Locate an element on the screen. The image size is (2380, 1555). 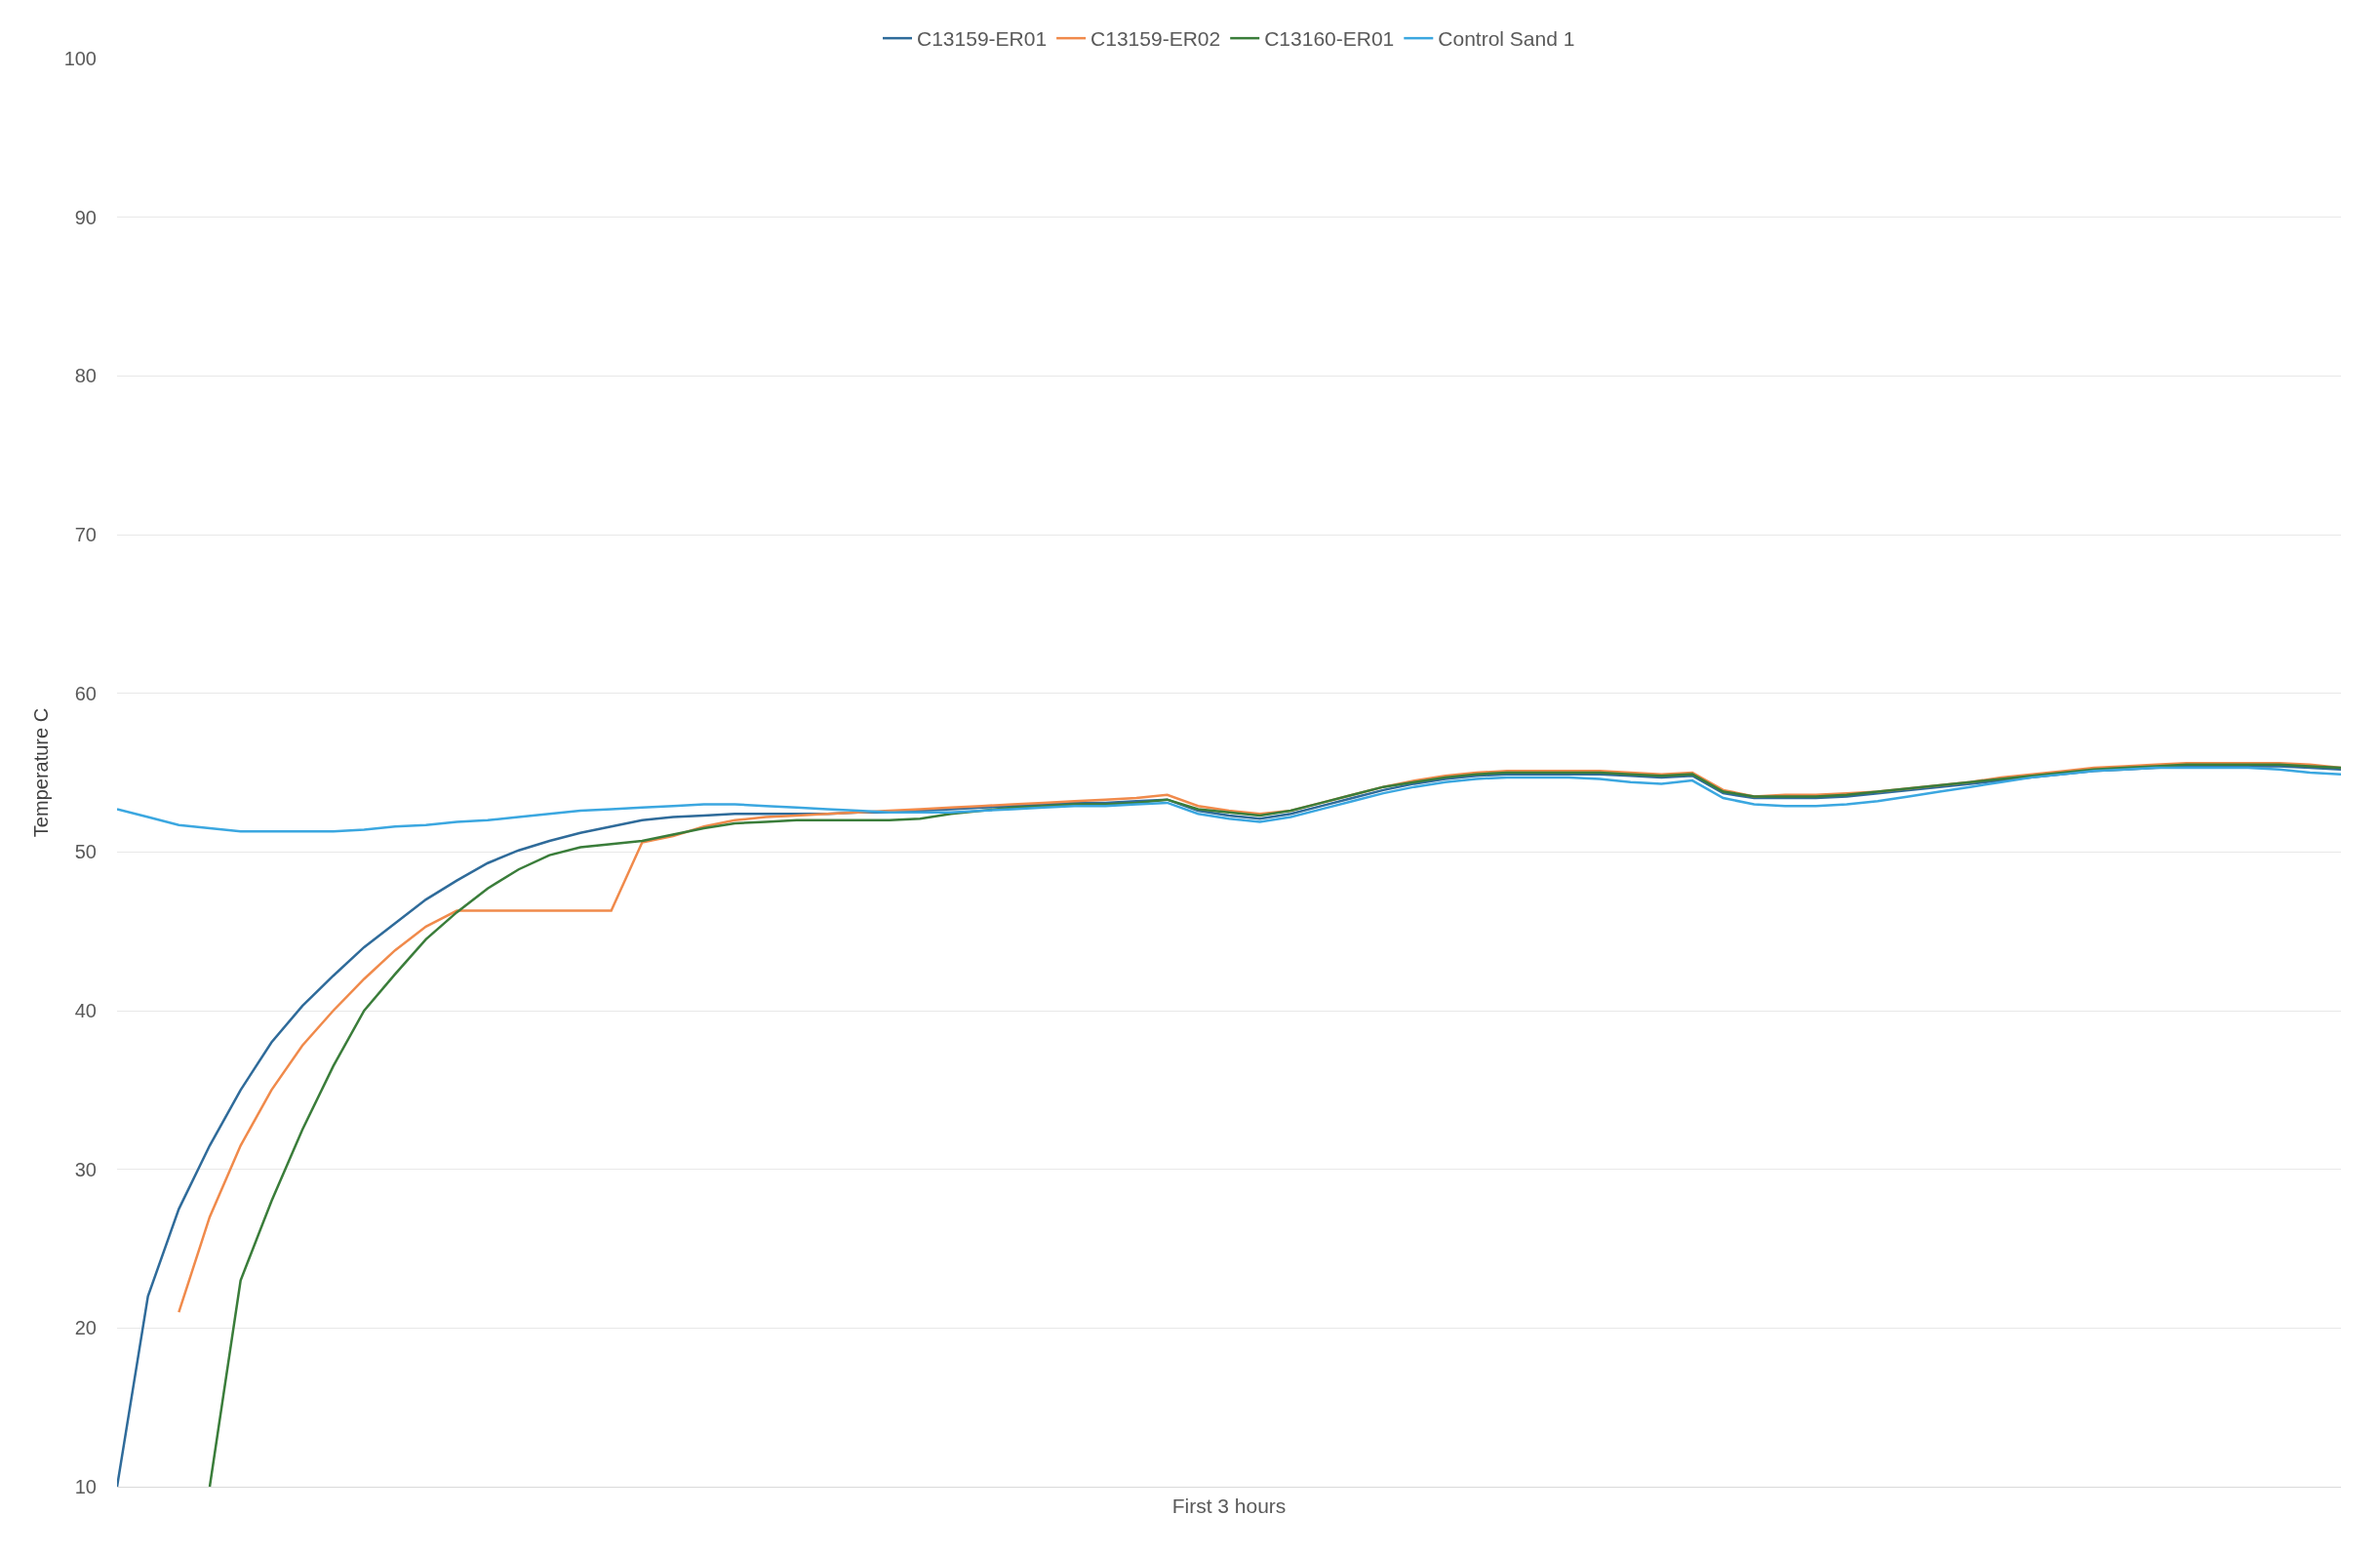
legend-label: Control Sand 1 is located at coordinates (1506, 39).